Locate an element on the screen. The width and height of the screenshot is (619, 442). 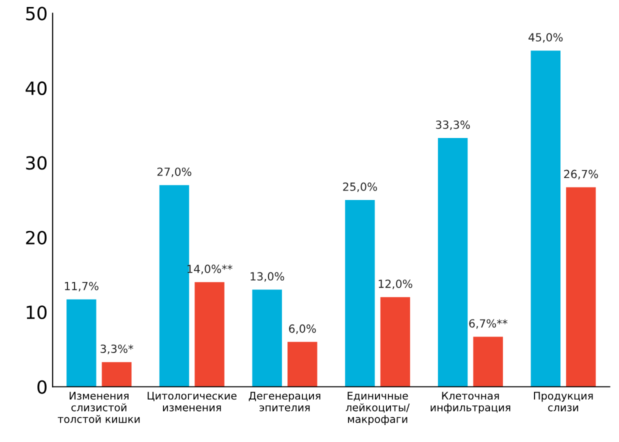
data-label: 45,0% is located at coordinates (545, 38).